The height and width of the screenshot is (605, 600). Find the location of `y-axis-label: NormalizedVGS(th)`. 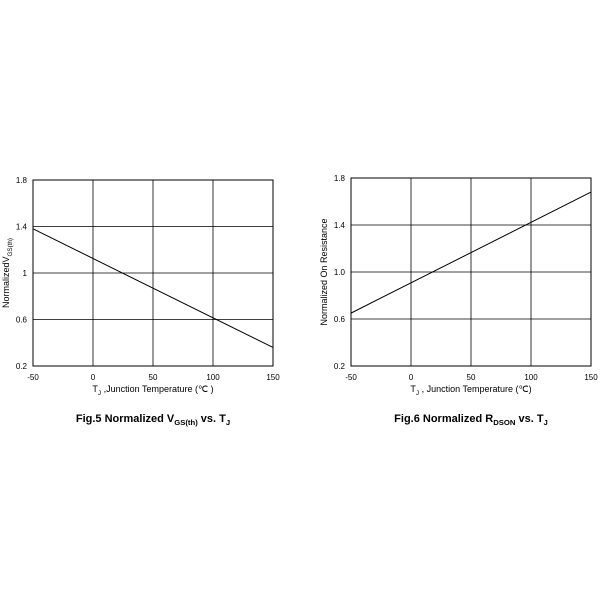

y-axis-label: NormalizedVGS(th) is located at coordinates (7, 273).